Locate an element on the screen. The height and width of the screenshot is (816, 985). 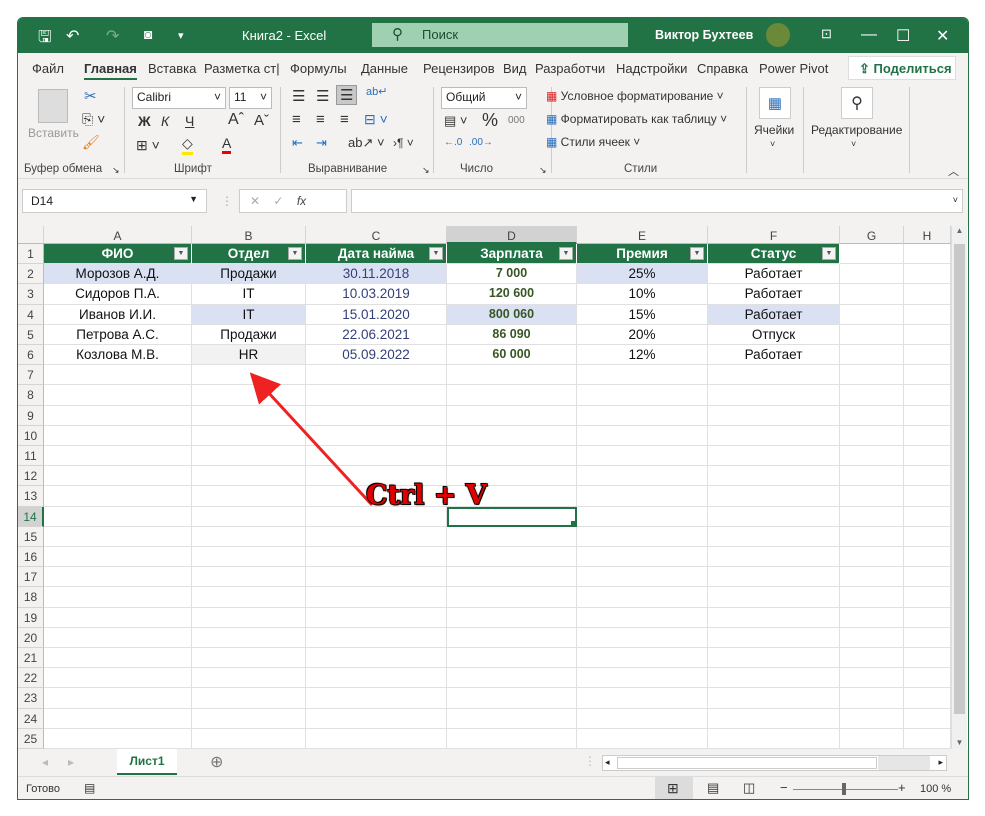
table-cell: 12% is located at coordinates (642, 355).